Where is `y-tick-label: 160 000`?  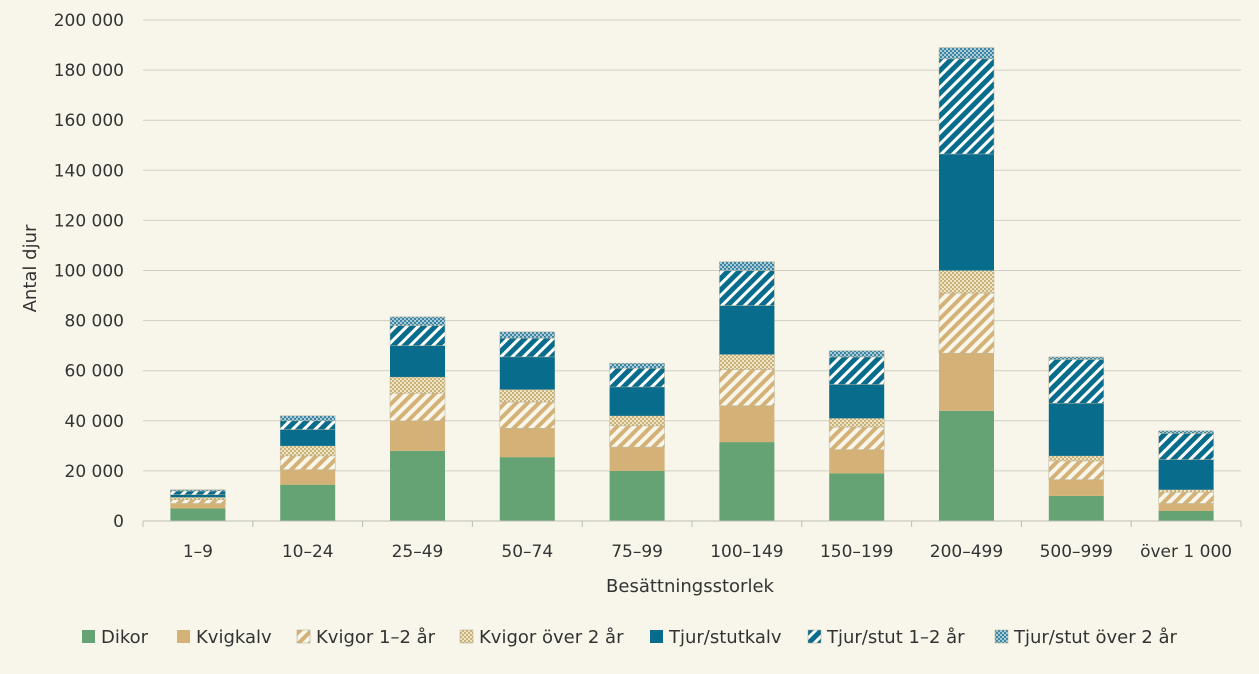
y-tick-label: 160 000 is located at coordinates (89, 121).